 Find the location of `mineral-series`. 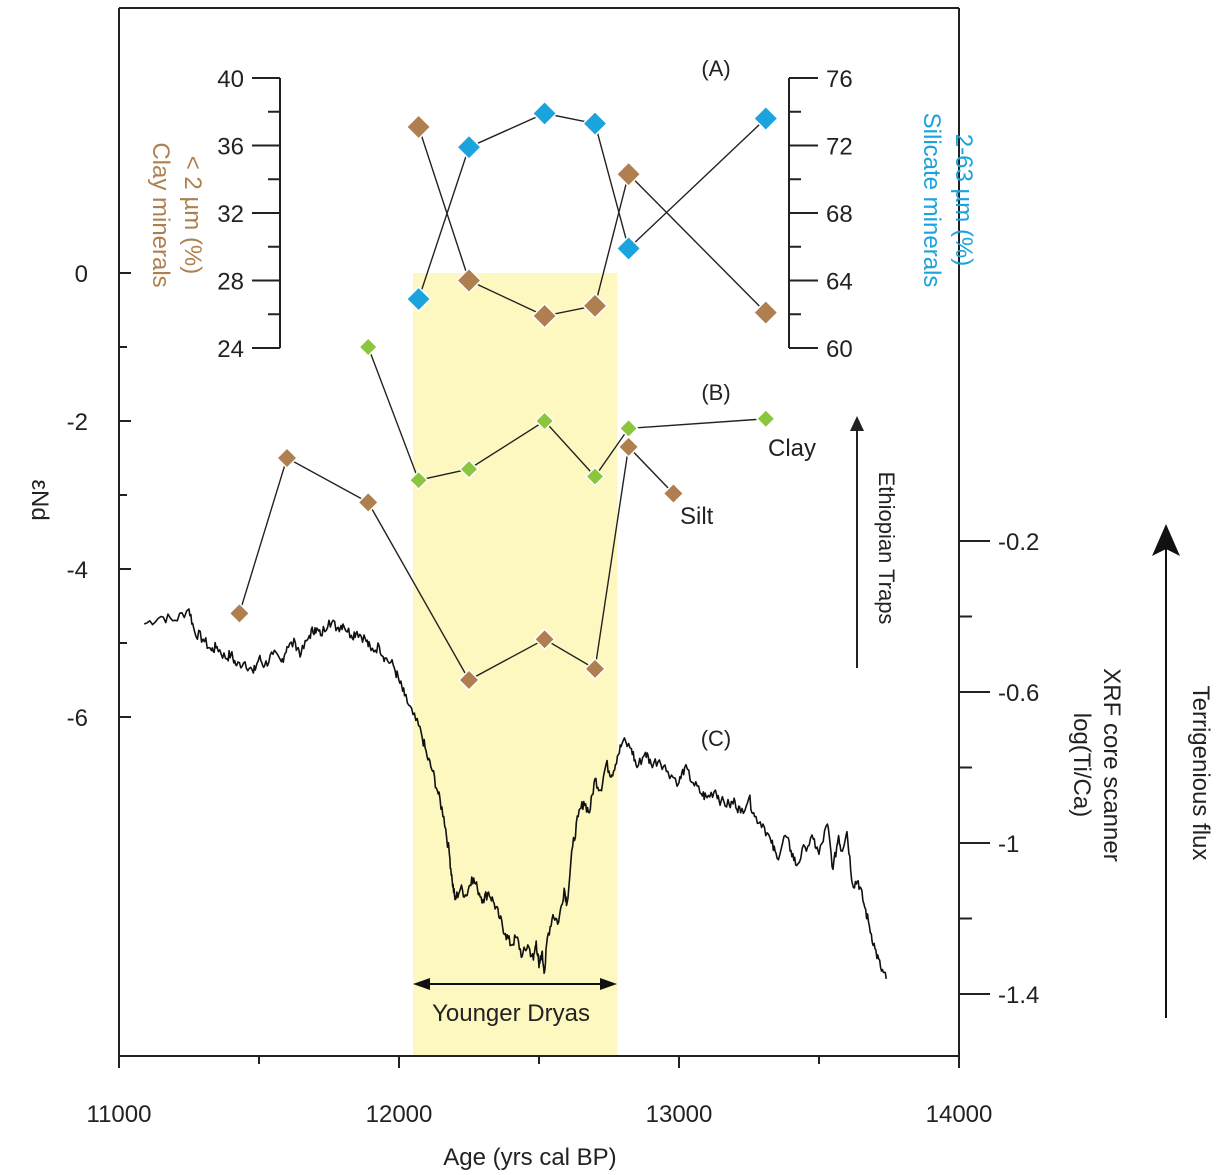

mineral-series is located at coordinates (592, 214).